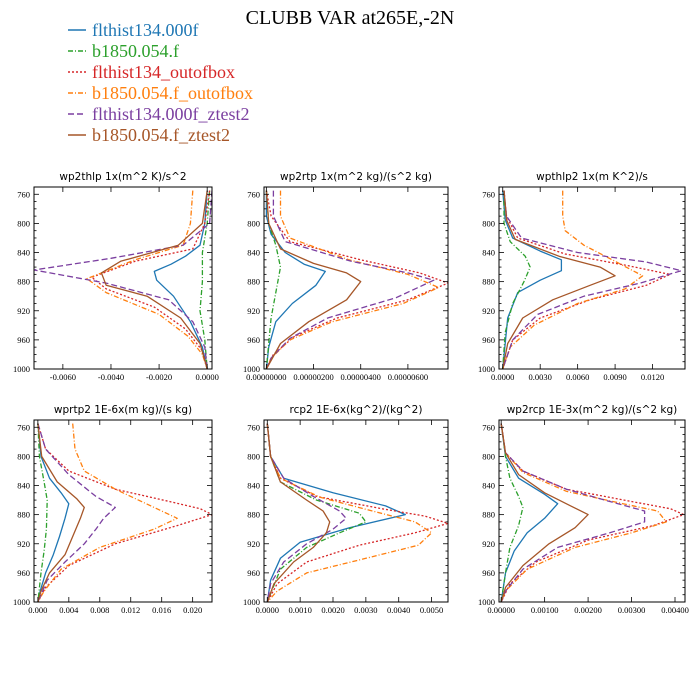 This screenshot has width=700, height=700. I want to click on x-tick-label: 0.00000600, so click(408, 377).